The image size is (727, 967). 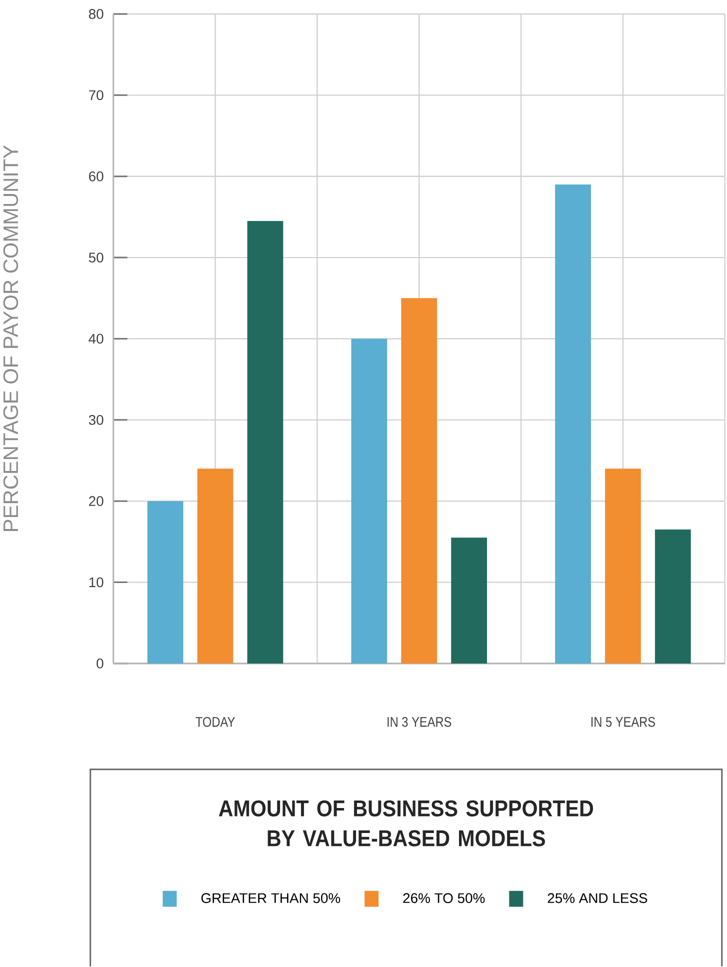 What do you see at coordinates (420, 721) in the screenshot?
I see `x-tick-label: IN 3 YEARS` at bounding box center [420, 721].